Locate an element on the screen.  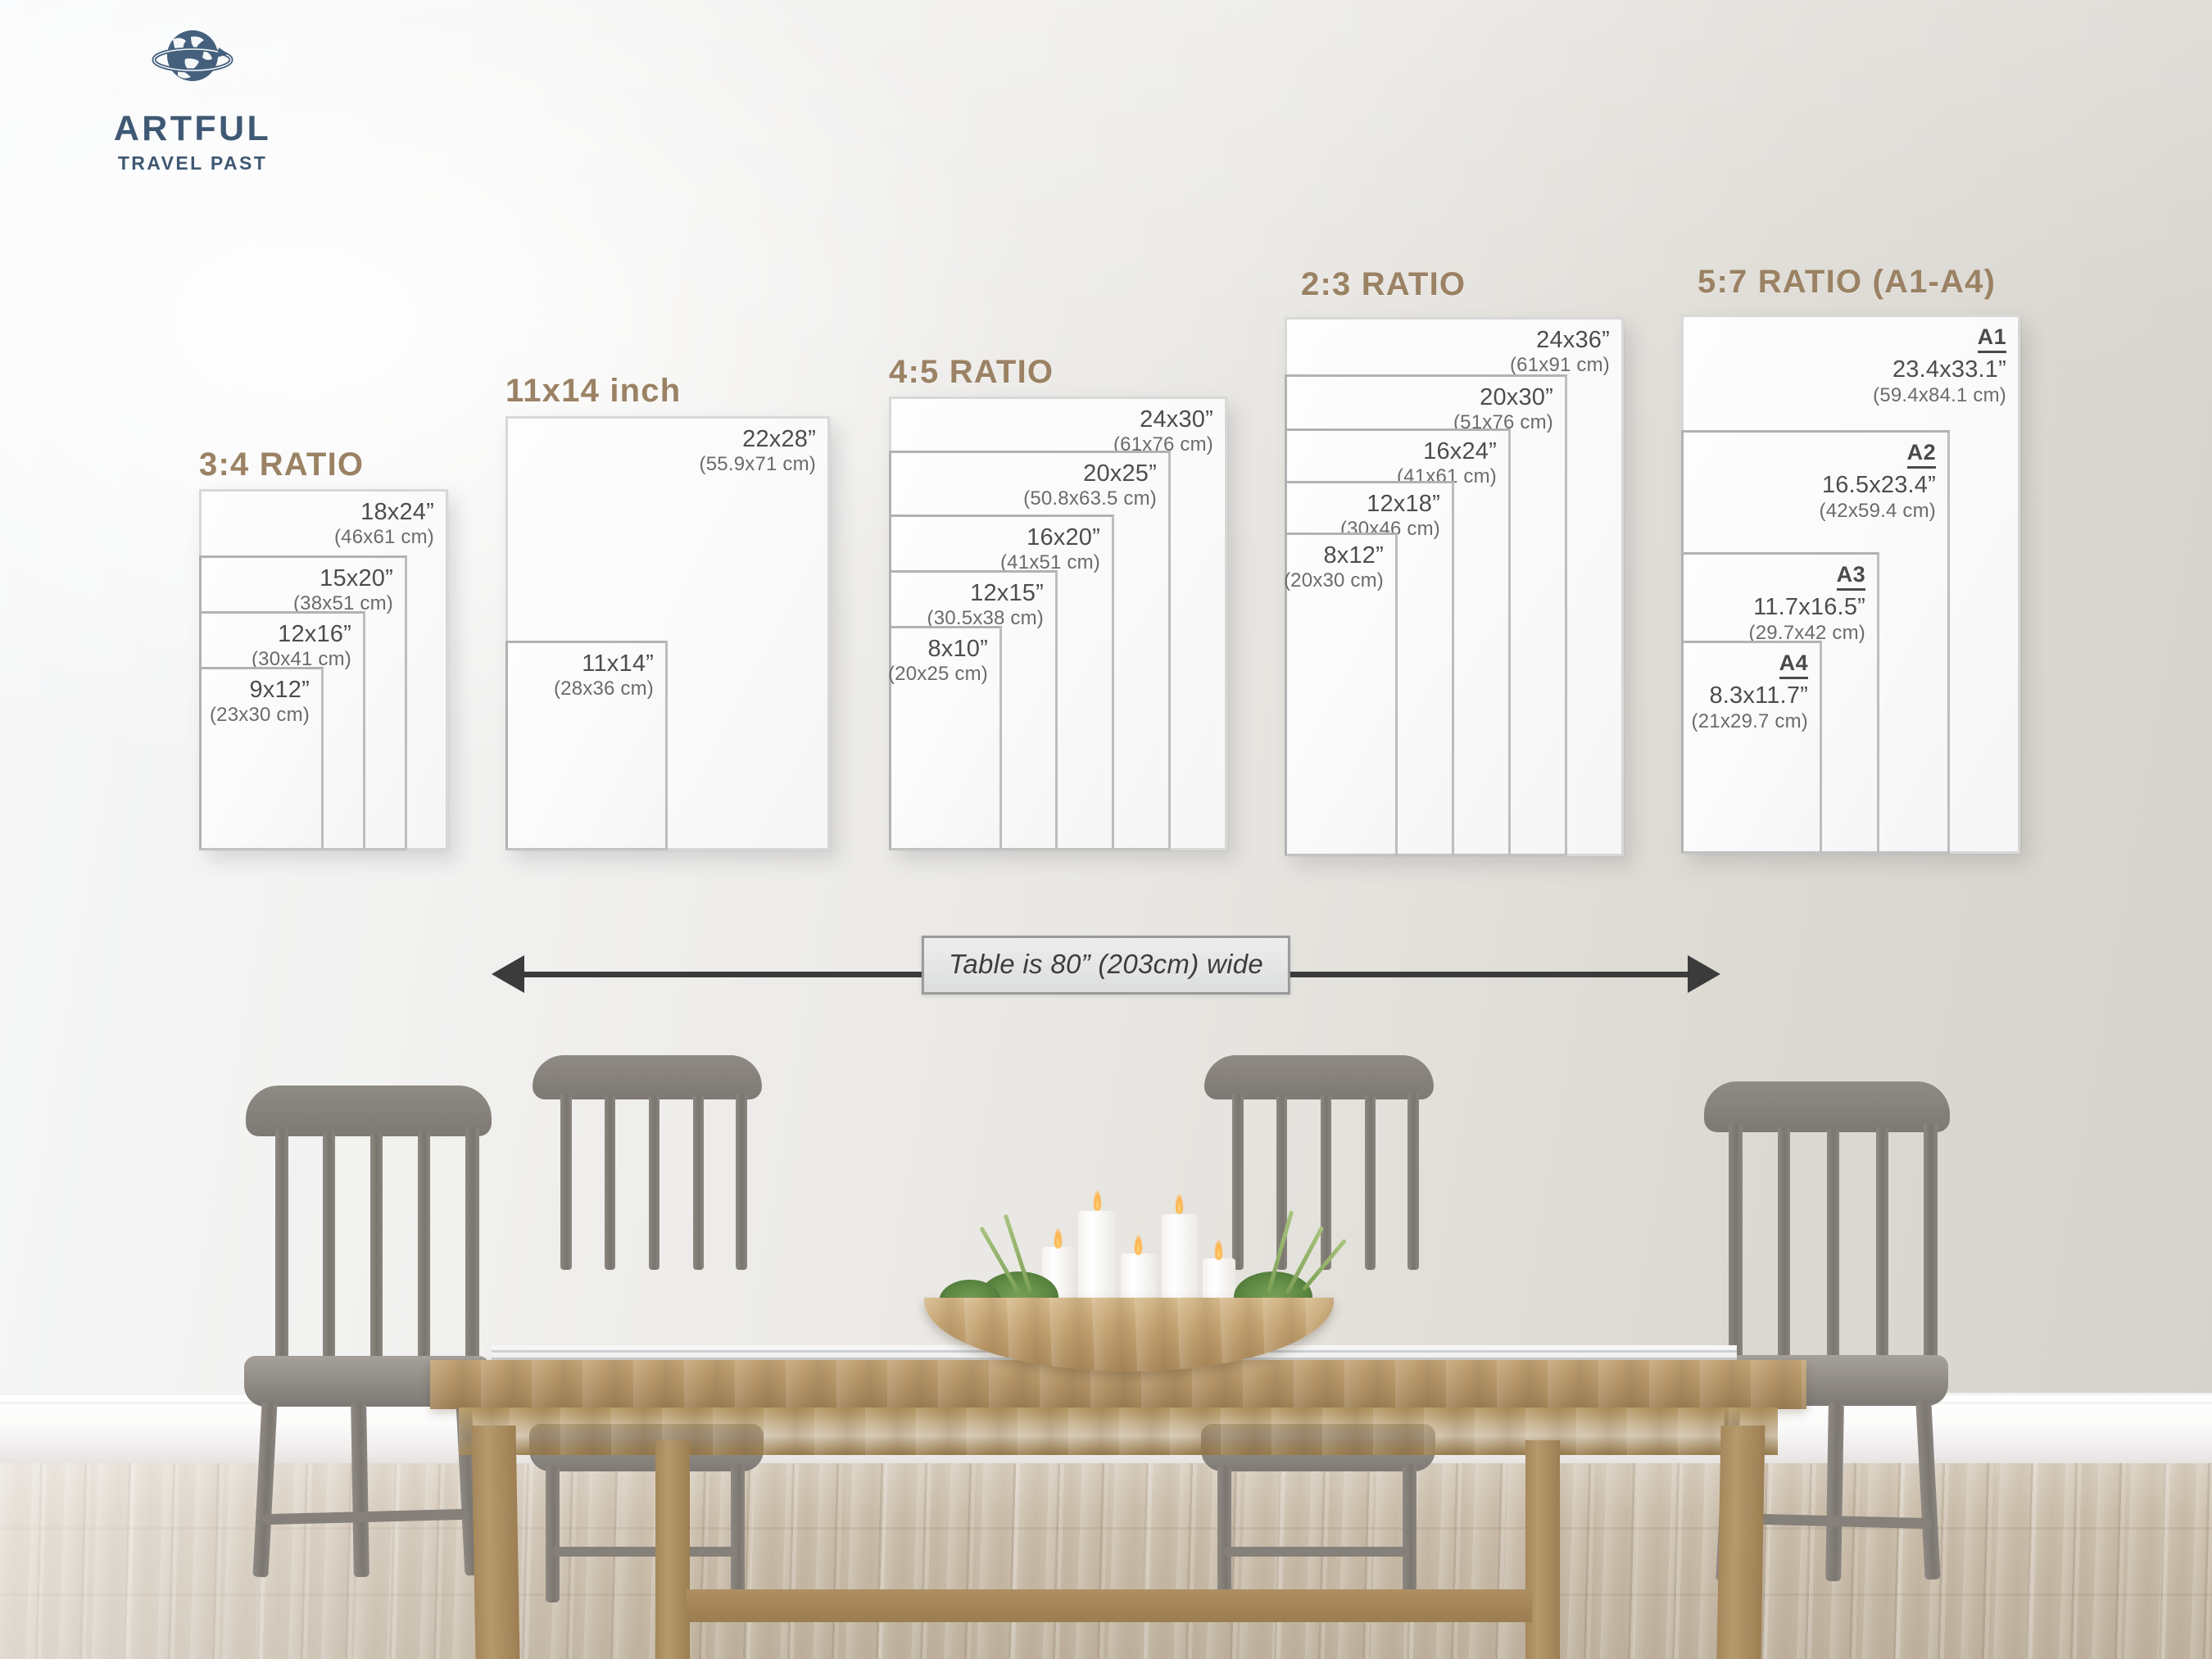
size-panel: 8x12” (20x30 cm) is located at coordinates (1341, 694).